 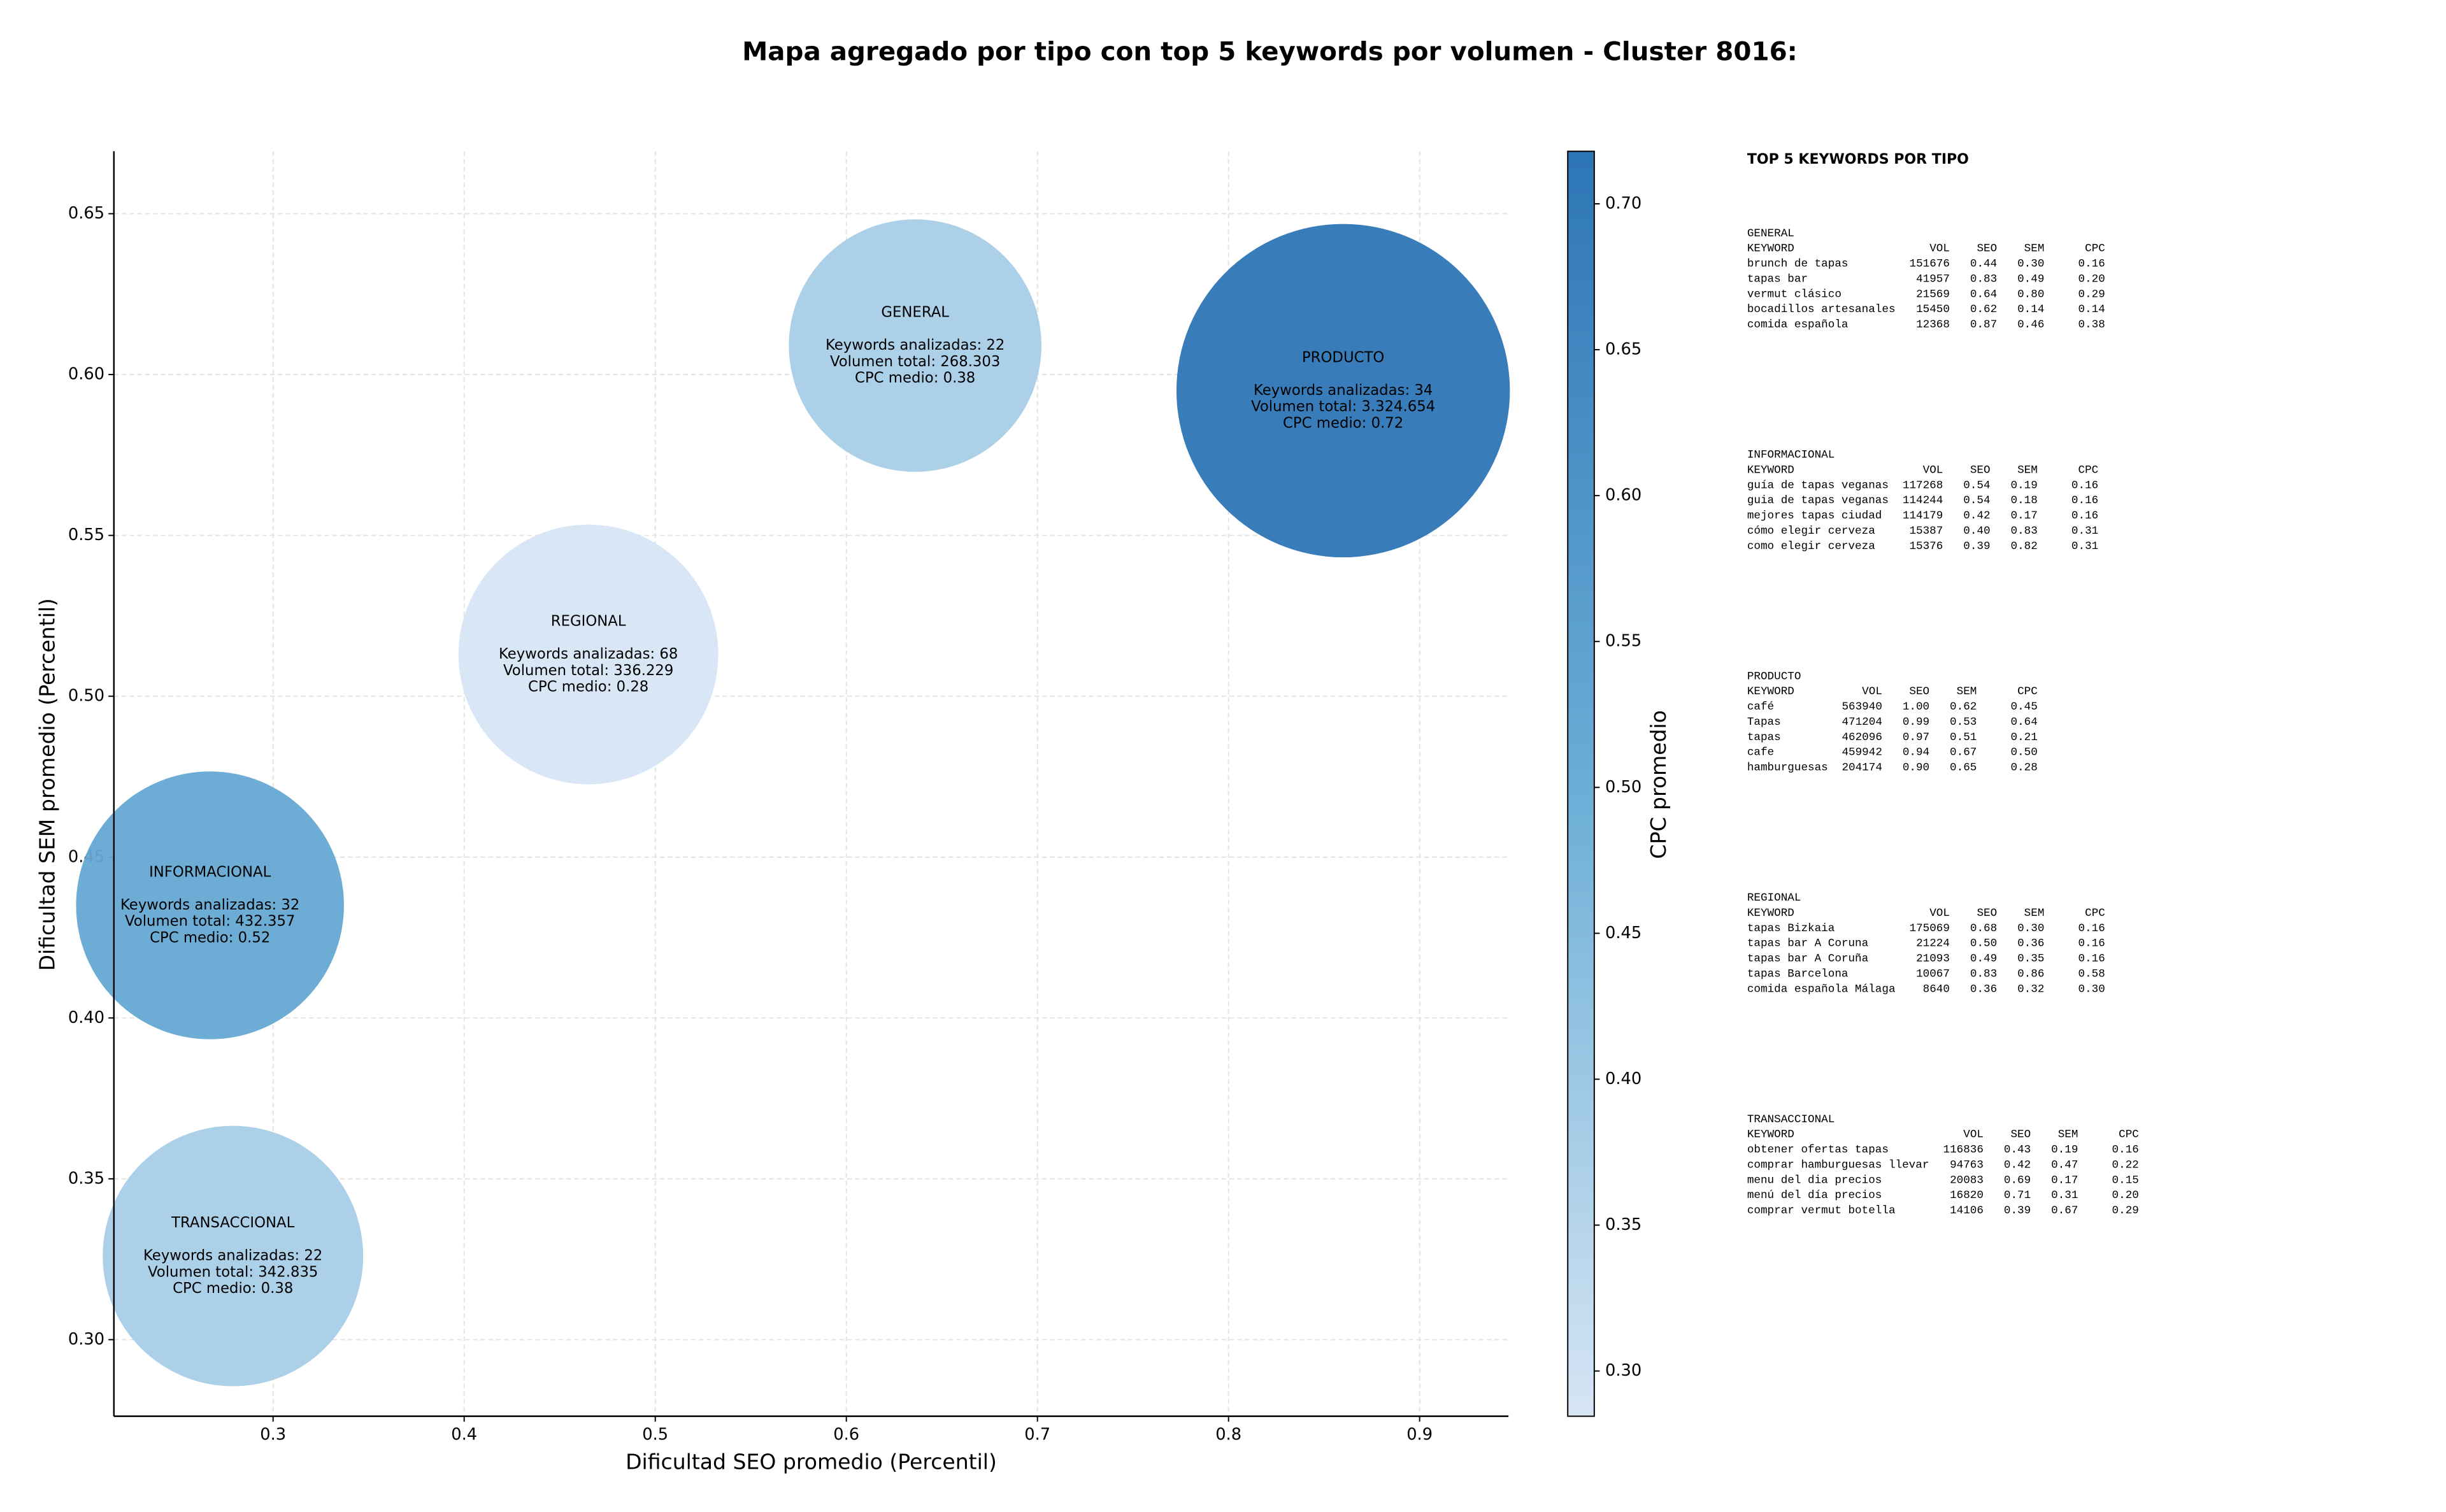 What do you see at coordinates (2091, 989) in the screenshot?
I see `panel-cell: 0.30` at bounding box center [2091, 989].